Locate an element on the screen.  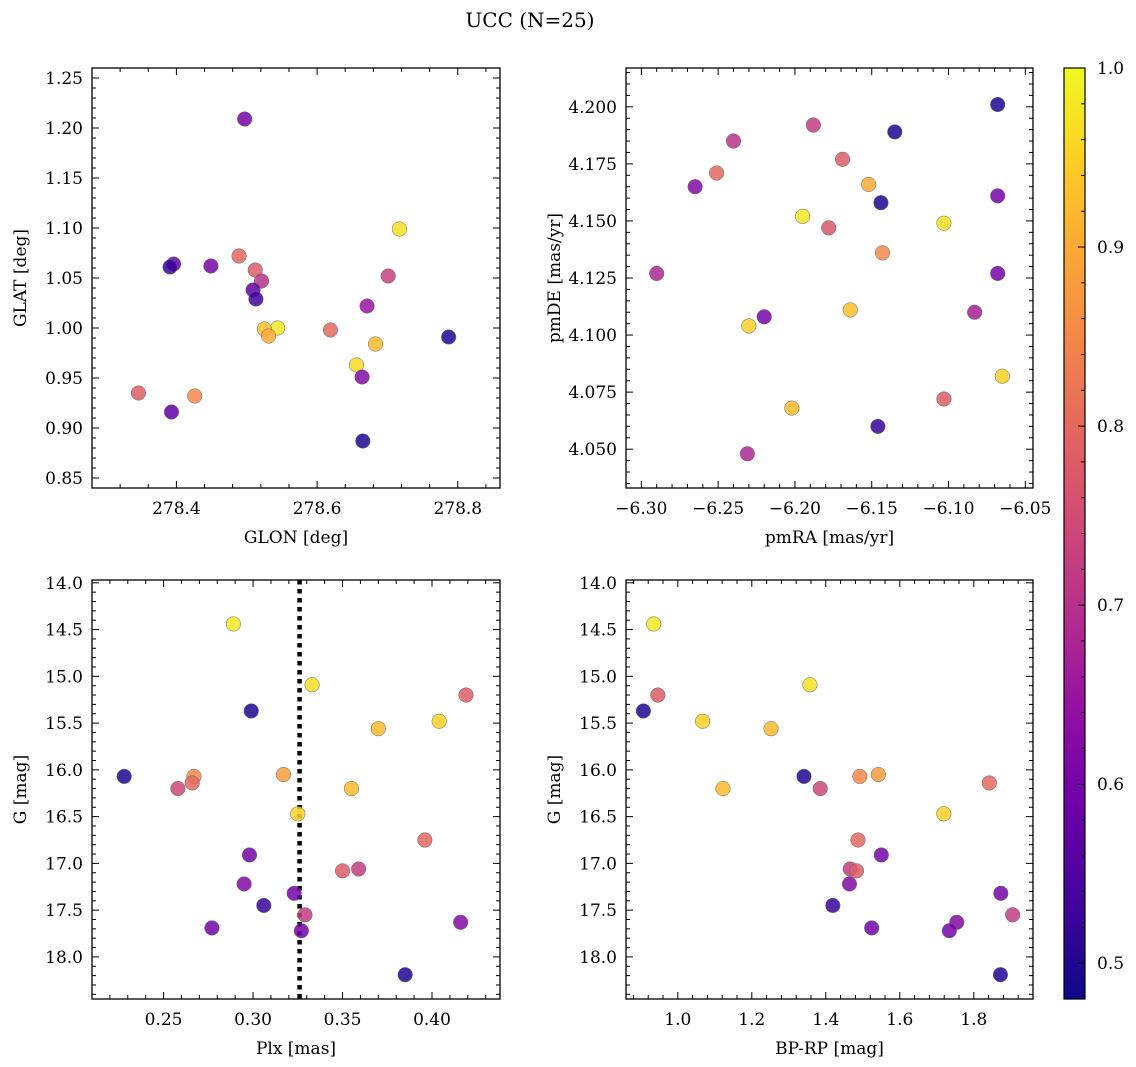
y-tick-label: 4.150 is located at coordinates (592, 222).